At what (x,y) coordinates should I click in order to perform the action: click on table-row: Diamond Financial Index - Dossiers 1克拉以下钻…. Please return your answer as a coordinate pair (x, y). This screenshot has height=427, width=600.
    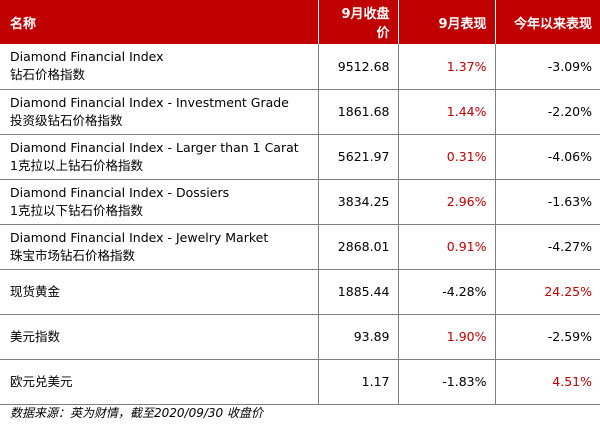
    Looking at the image, I should click on (300, 202).